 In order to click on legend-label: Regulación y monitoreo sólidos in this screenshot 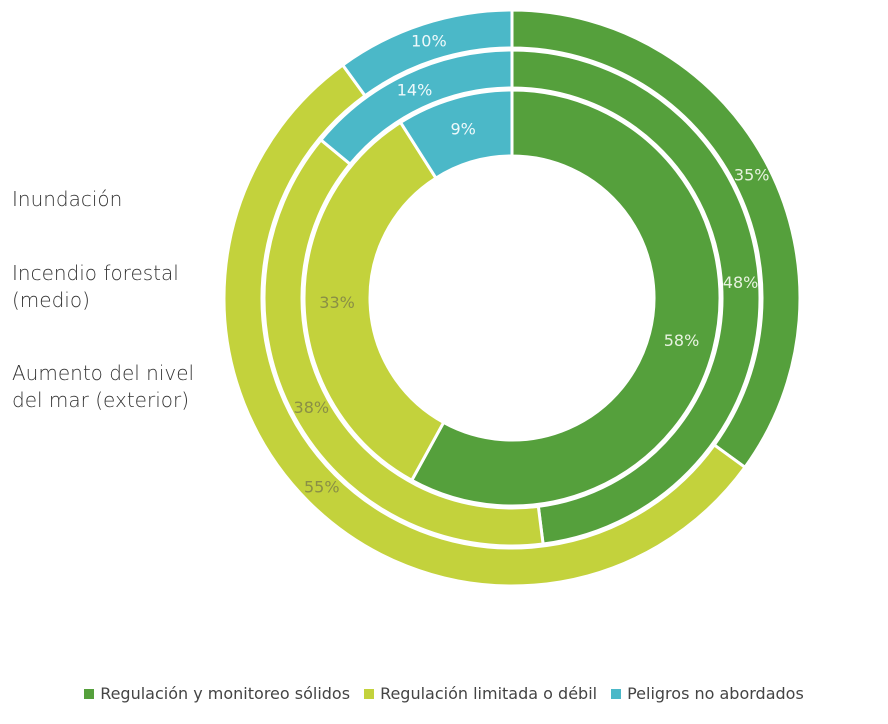, I will do `click(225, 693)`.